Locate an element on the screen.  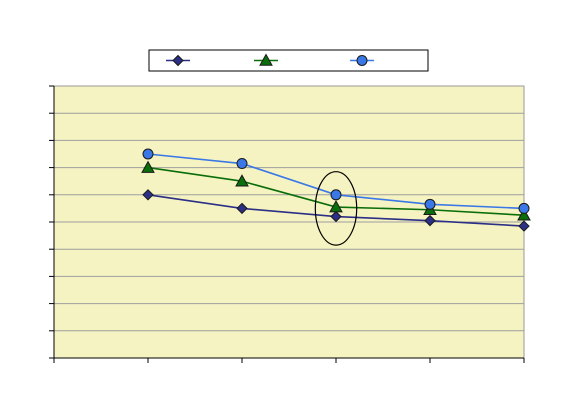
legend-entry-3-marker is located at coordinates (362, 60).